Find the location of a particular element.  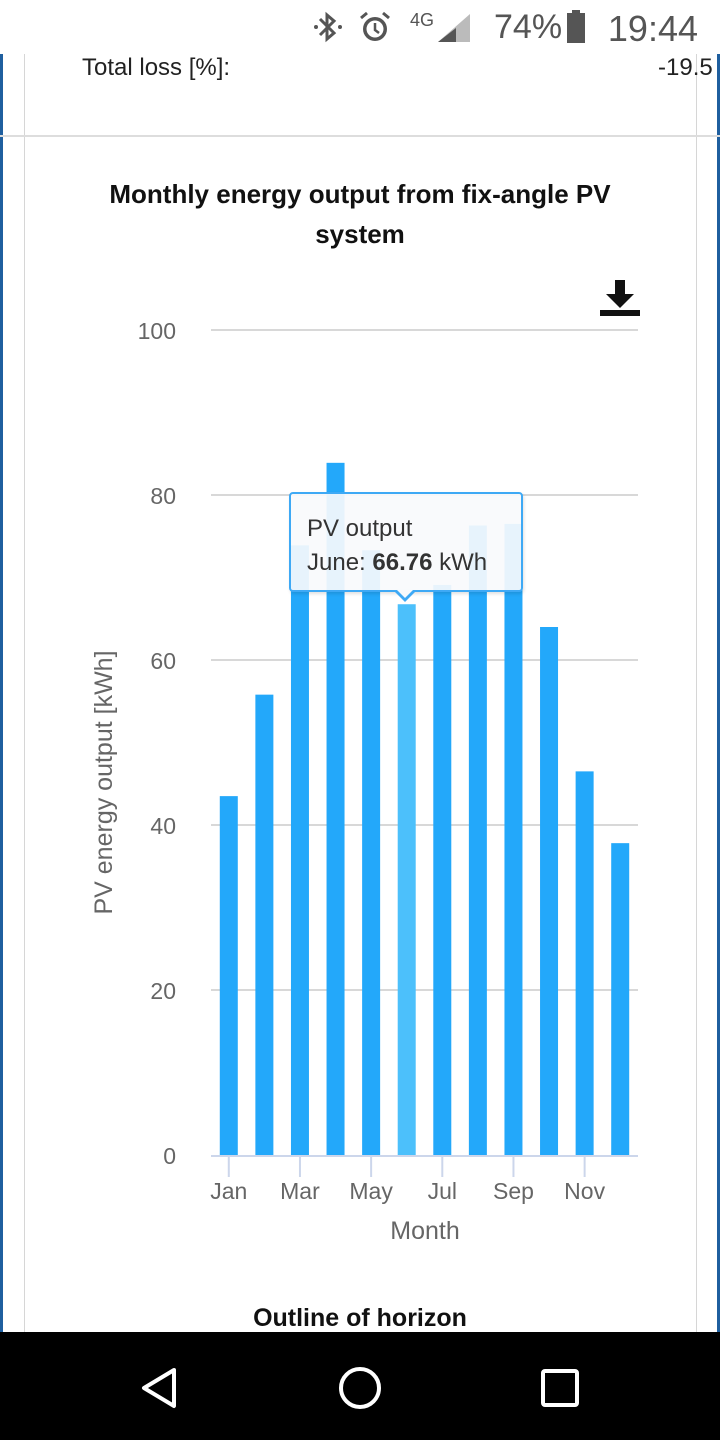

x-axis-title: Month is located at coordinates (424, 1231).